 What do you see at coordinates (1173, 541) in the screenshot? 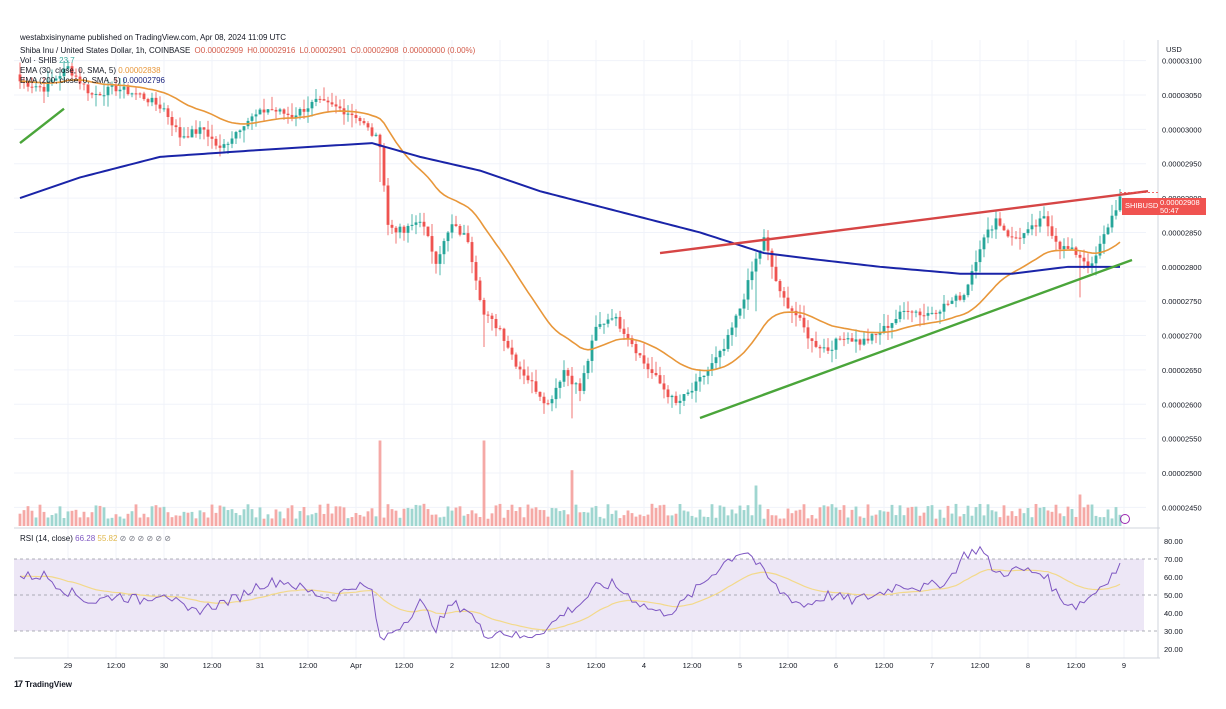
I see `rsi-tick-label: 80.00` at bounding box center [1173, 541].